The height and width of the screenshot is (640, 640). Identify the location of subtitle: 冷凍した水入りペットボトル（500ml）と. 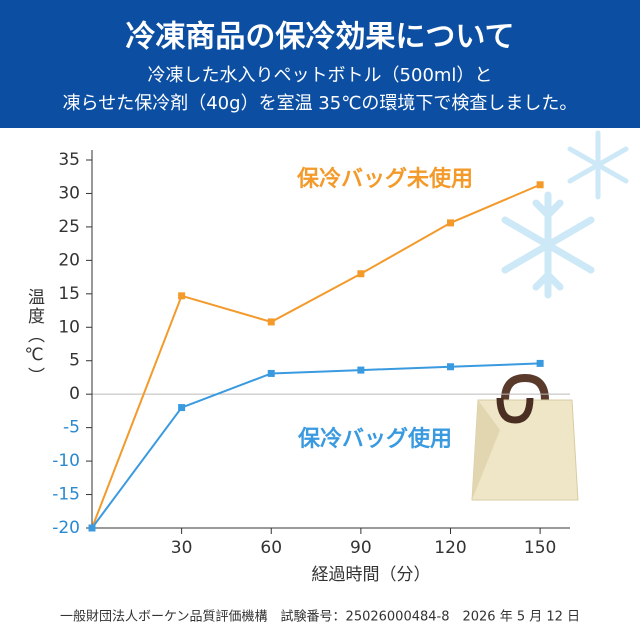
(320, 75).